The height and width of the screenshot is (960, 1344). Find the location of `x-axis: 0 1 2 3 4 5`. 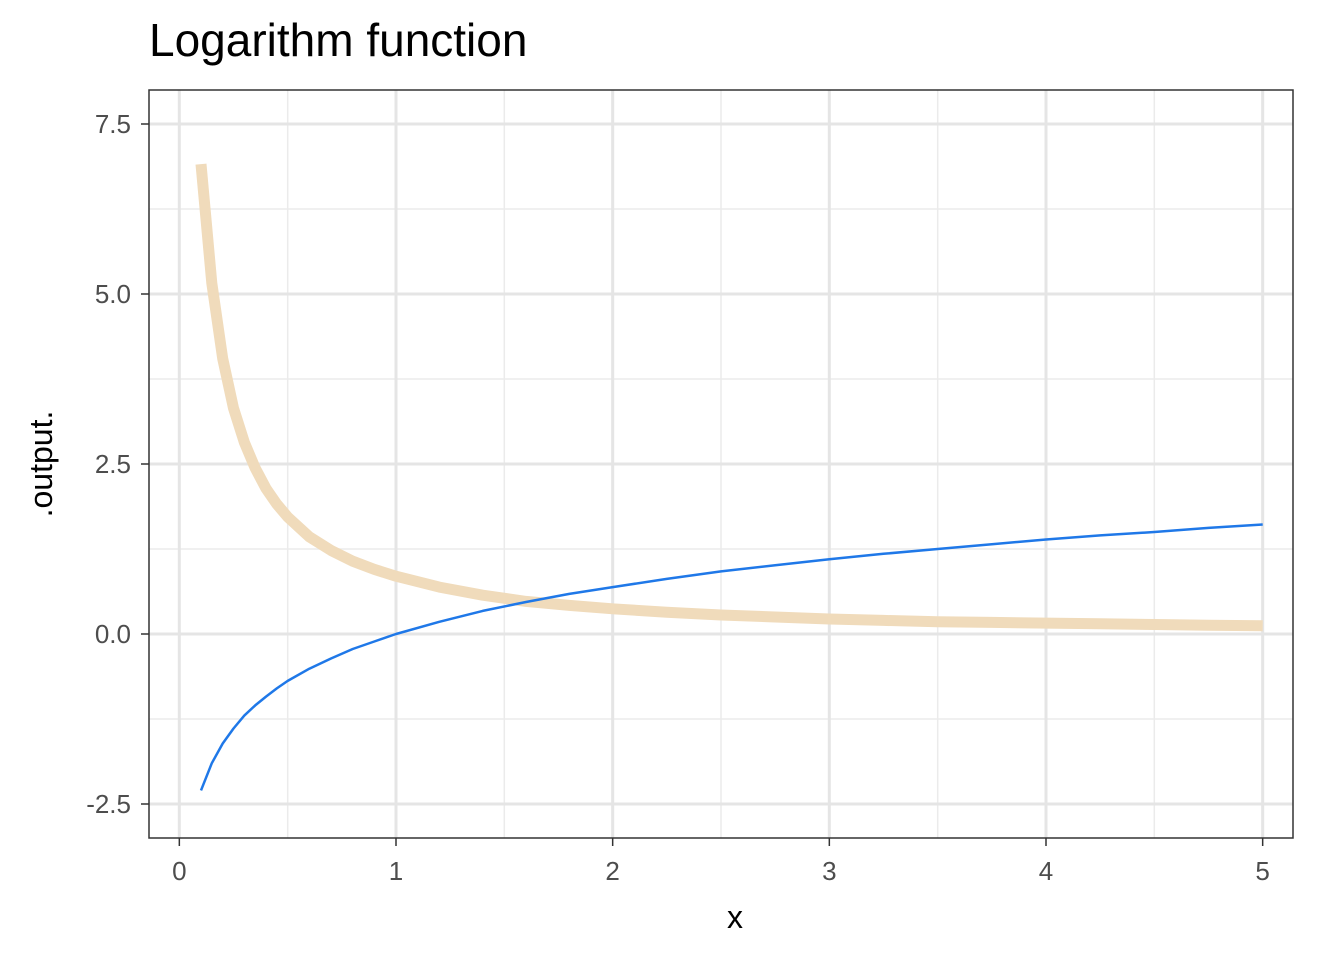

x-axis: 0 1 2 3 4 5 is located at coordinates (721, 862).